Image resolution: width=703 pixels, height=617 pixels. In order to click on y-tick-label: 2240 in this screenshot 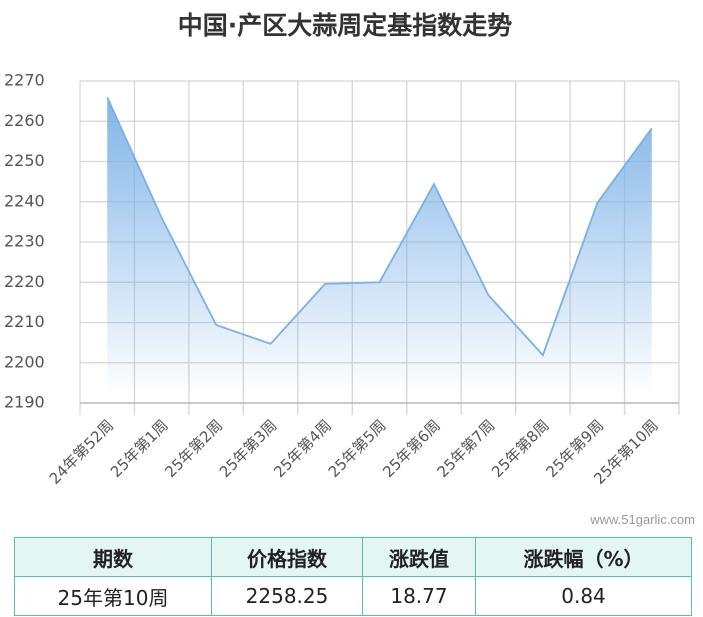, I will do `click(24, 200)`.